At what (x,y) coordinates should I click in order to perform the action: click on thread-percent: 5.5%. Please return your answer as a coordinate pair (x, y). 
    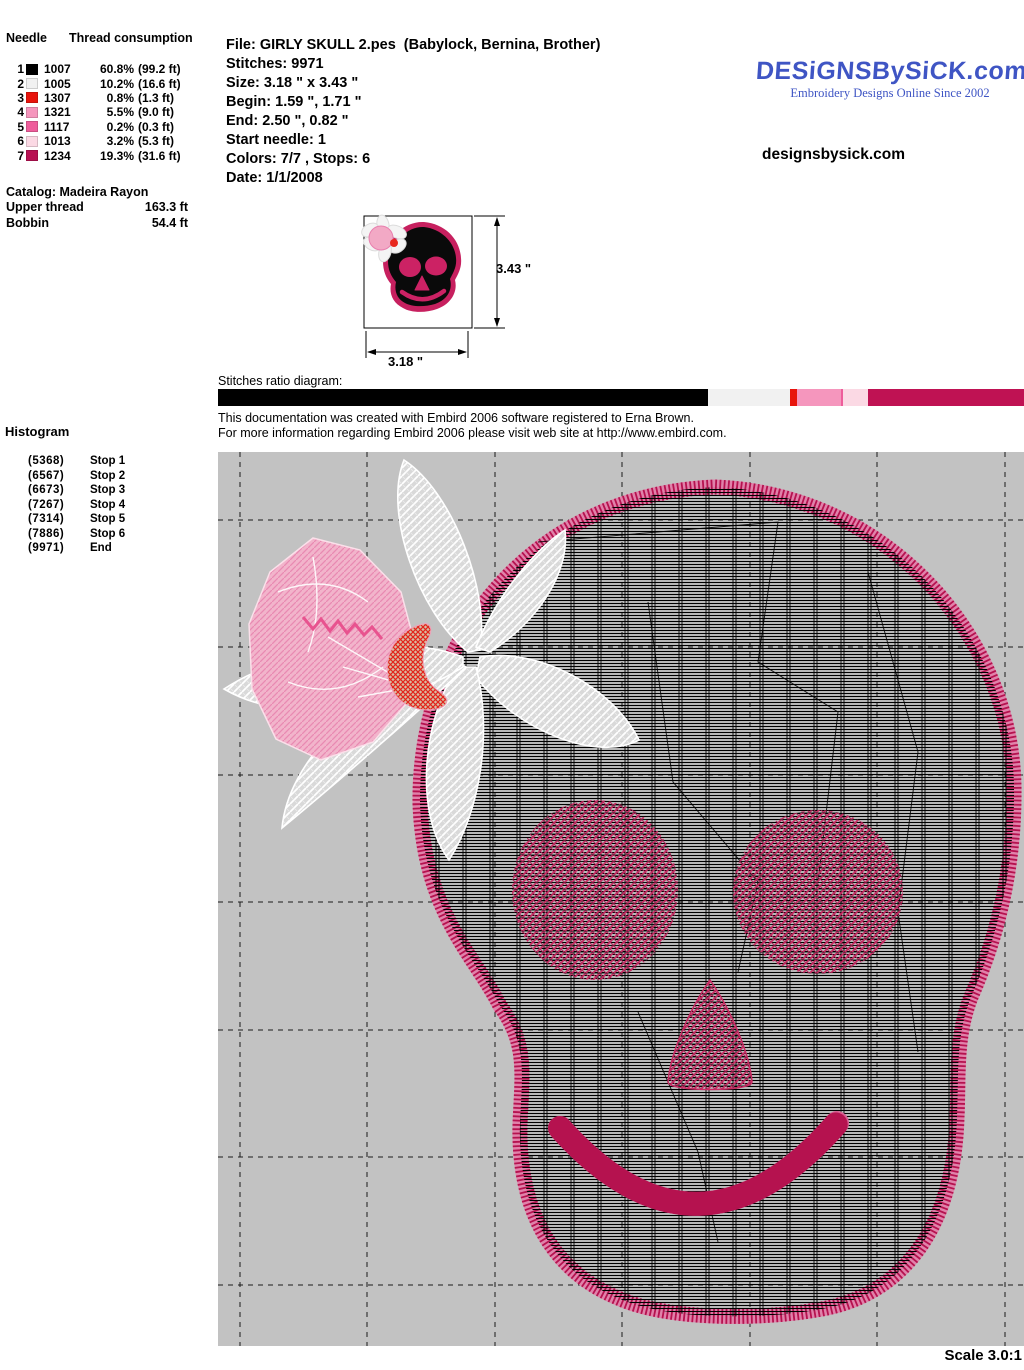
    Looking at the image, I should click on (120, 112).